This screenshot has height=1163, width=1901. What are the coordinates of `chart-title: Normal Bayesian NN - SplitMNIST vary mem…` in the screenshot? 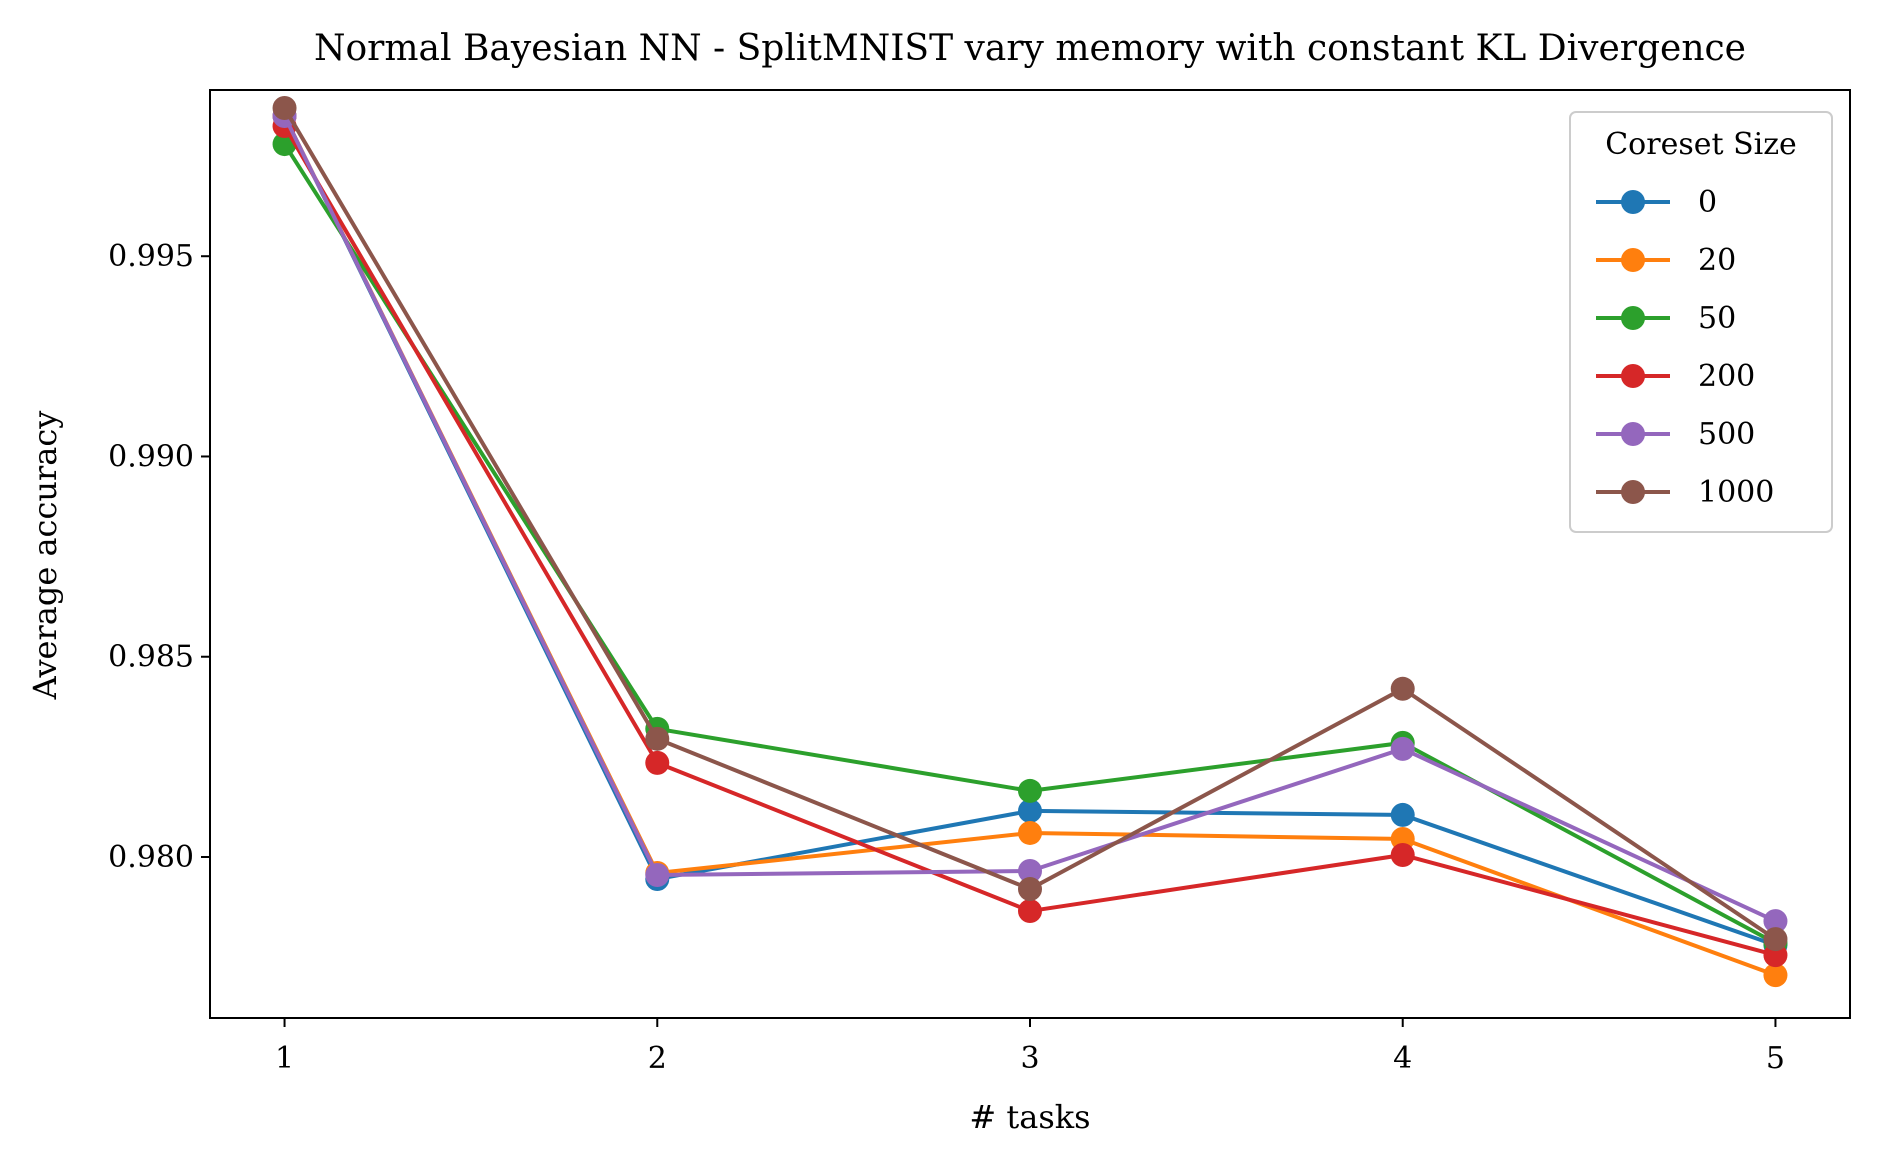 It's located at (1030, 48).